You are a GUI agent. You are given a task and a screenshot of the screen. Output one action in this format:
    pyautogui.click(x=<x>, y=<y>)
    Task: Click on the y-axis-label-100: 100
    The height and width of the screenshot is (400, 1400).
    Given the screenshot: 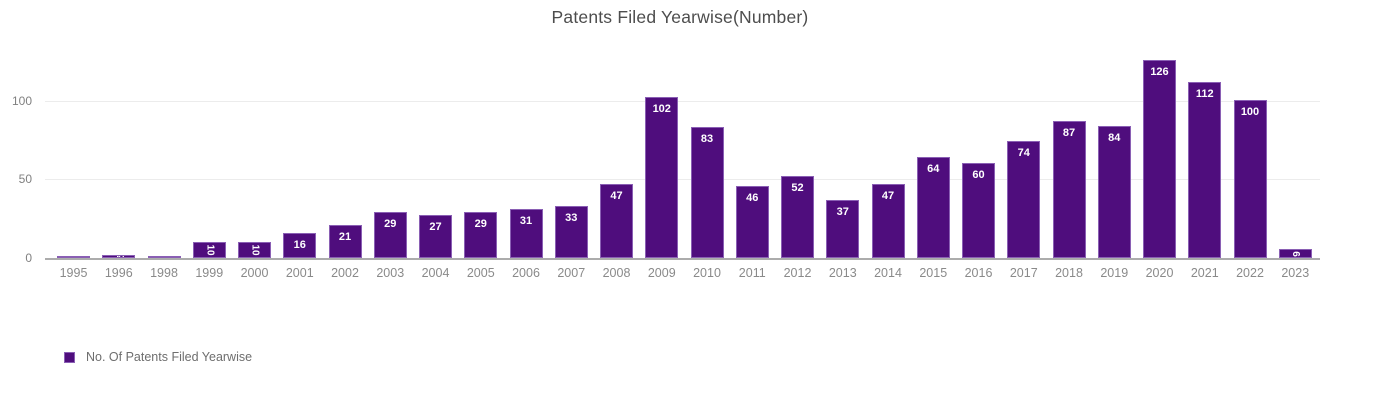 What is the action you would take?
    pyautogui.click(x=21, y=101)
    